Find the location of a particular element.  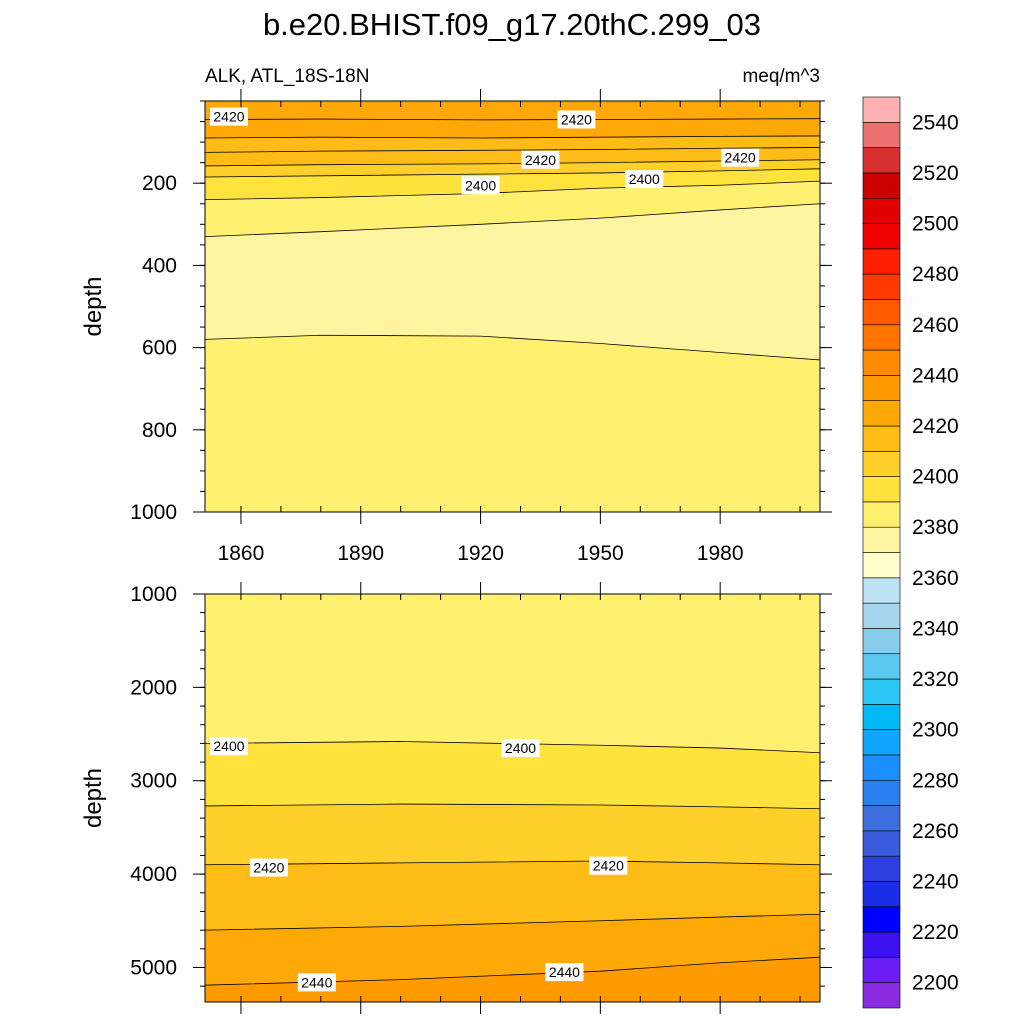

colorbar-label: 2400 is located at coordinates (935, 477).